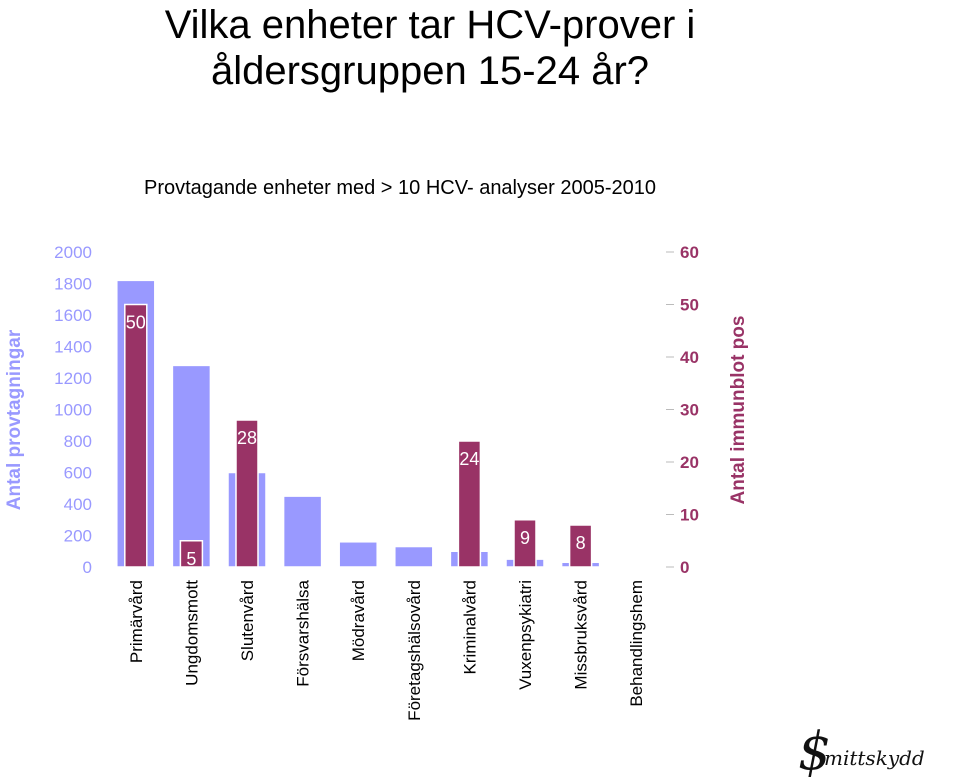 Image resolution: width=960 pixels, height=784 pixels. I want to click on category-label: Ungdomsmott, so click(191, 633).